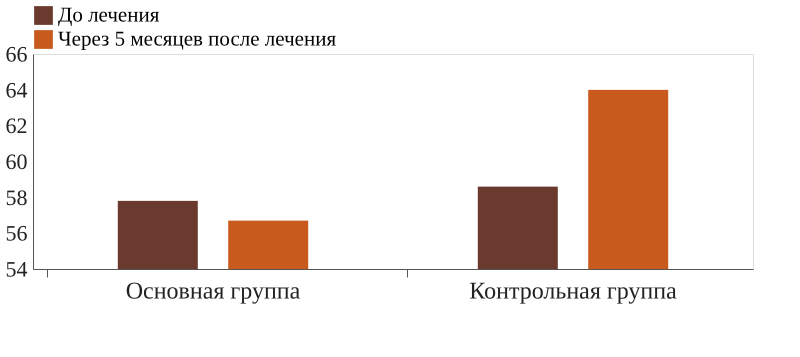 This screenshot has height=357, width=800. I want to click on legend-label: Через 5 месяцев после лечения, so click(197, 38).